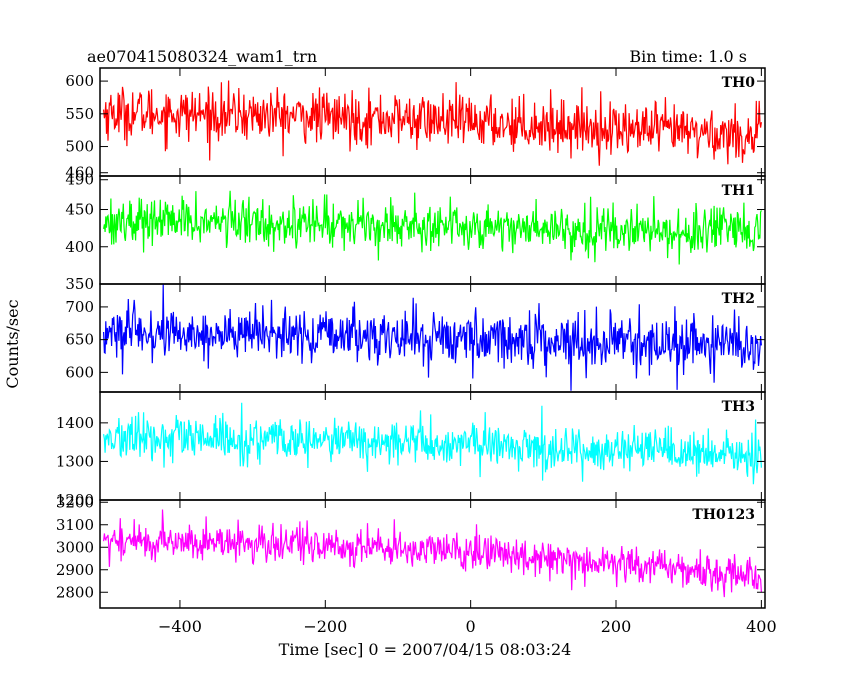 The image size is (850, 680). What do you see at coordinates (738, 299) in the screenshot?
I see `channel-label-th2: TH2` at bounding box center [738, 299].